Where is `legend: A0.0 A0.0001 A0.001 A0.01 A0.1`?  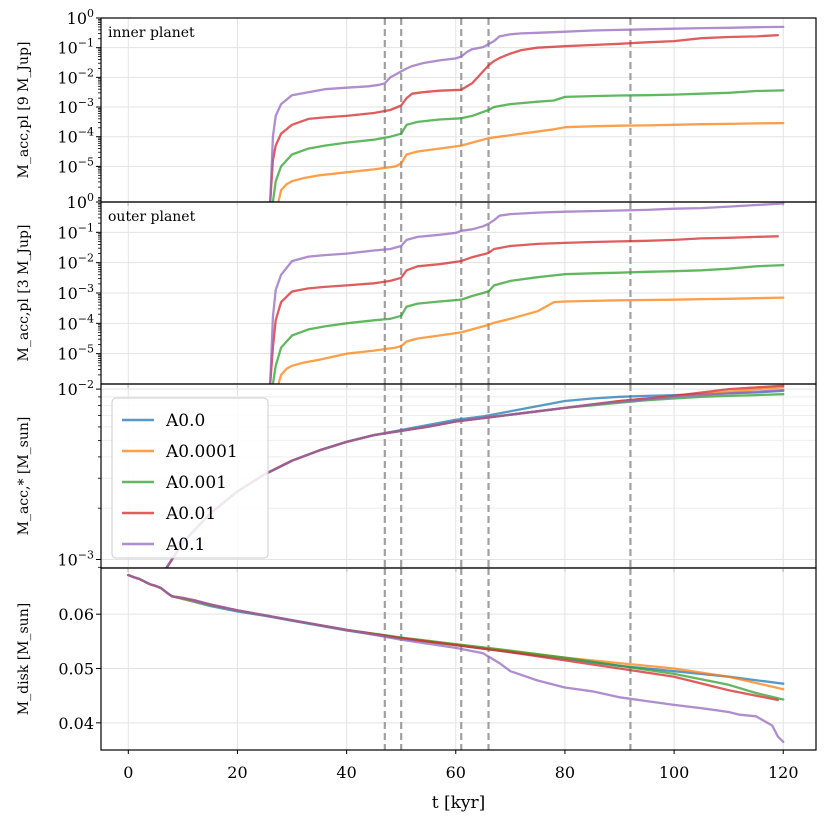 legend: A0.0 A0.0001 A0.001 A0.01 A0.1 is located at coordinates (190, 478).